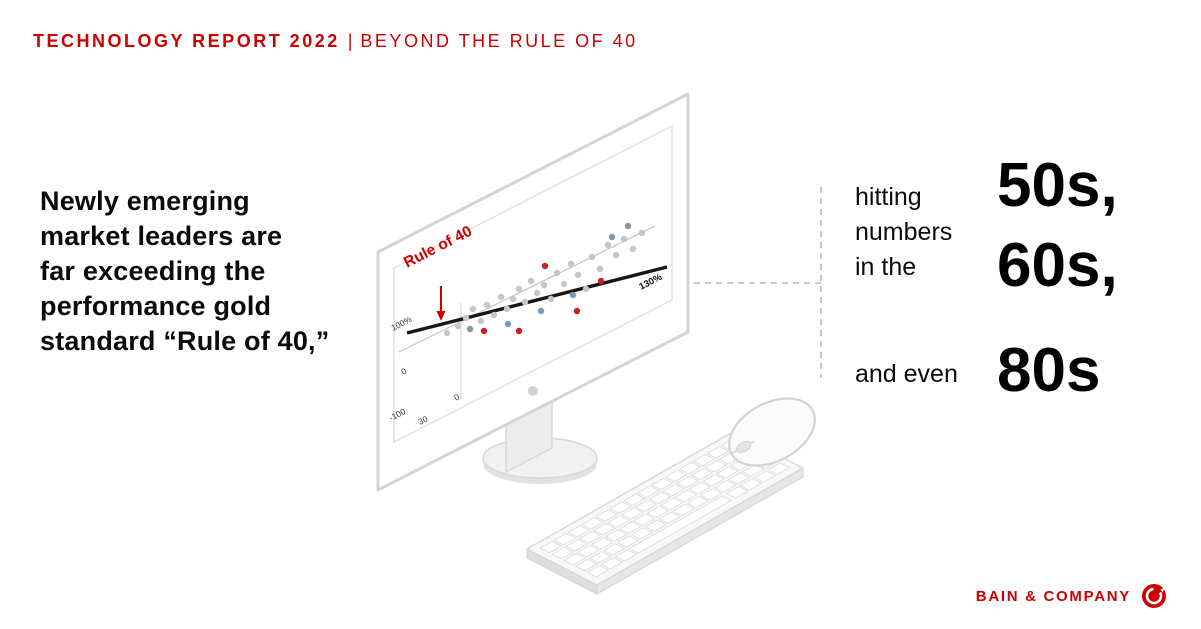  Describe the element at coordinates (1053, 596) in the screenshot. I see `brand-name: BAIN & COMPANY` at that location.